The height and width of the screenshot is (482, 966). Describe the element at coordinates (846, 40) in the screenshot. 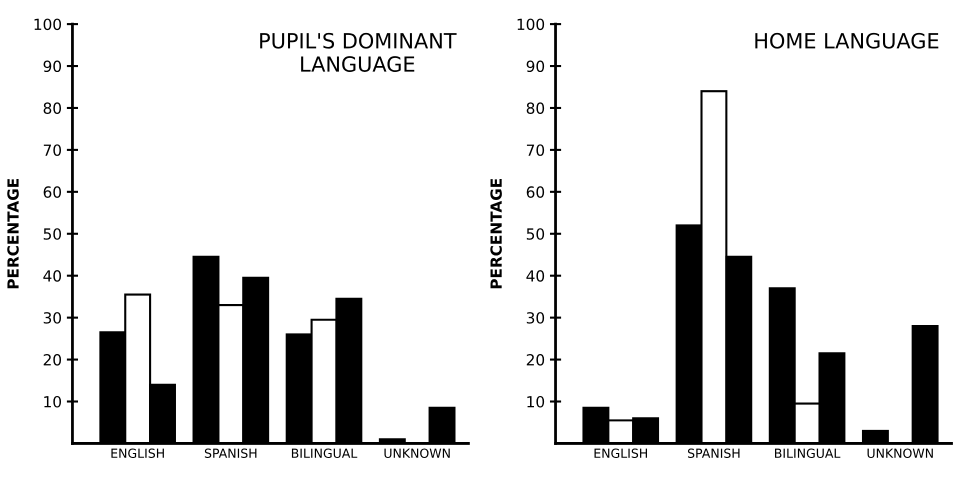

I see `chart-title: HOME LANGUAGE` at that location.